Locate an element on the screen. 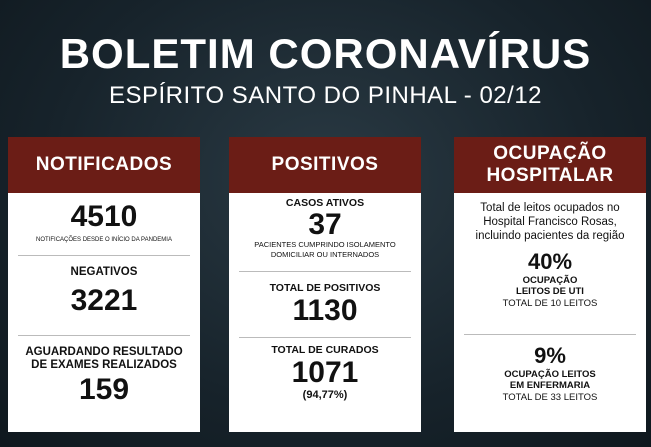 The image size is (651, 447). card-header: OCUPAÇÃO HOSPITALAR is located at coordinates (550, 165).